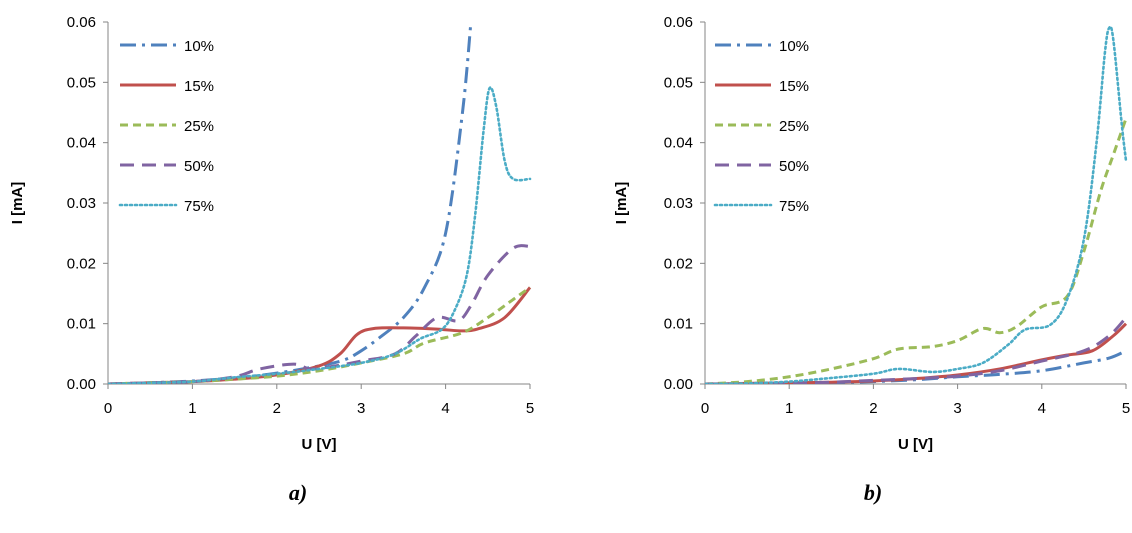  I want to click on a-legend-label-50pct: 50%, so click(199, 166).